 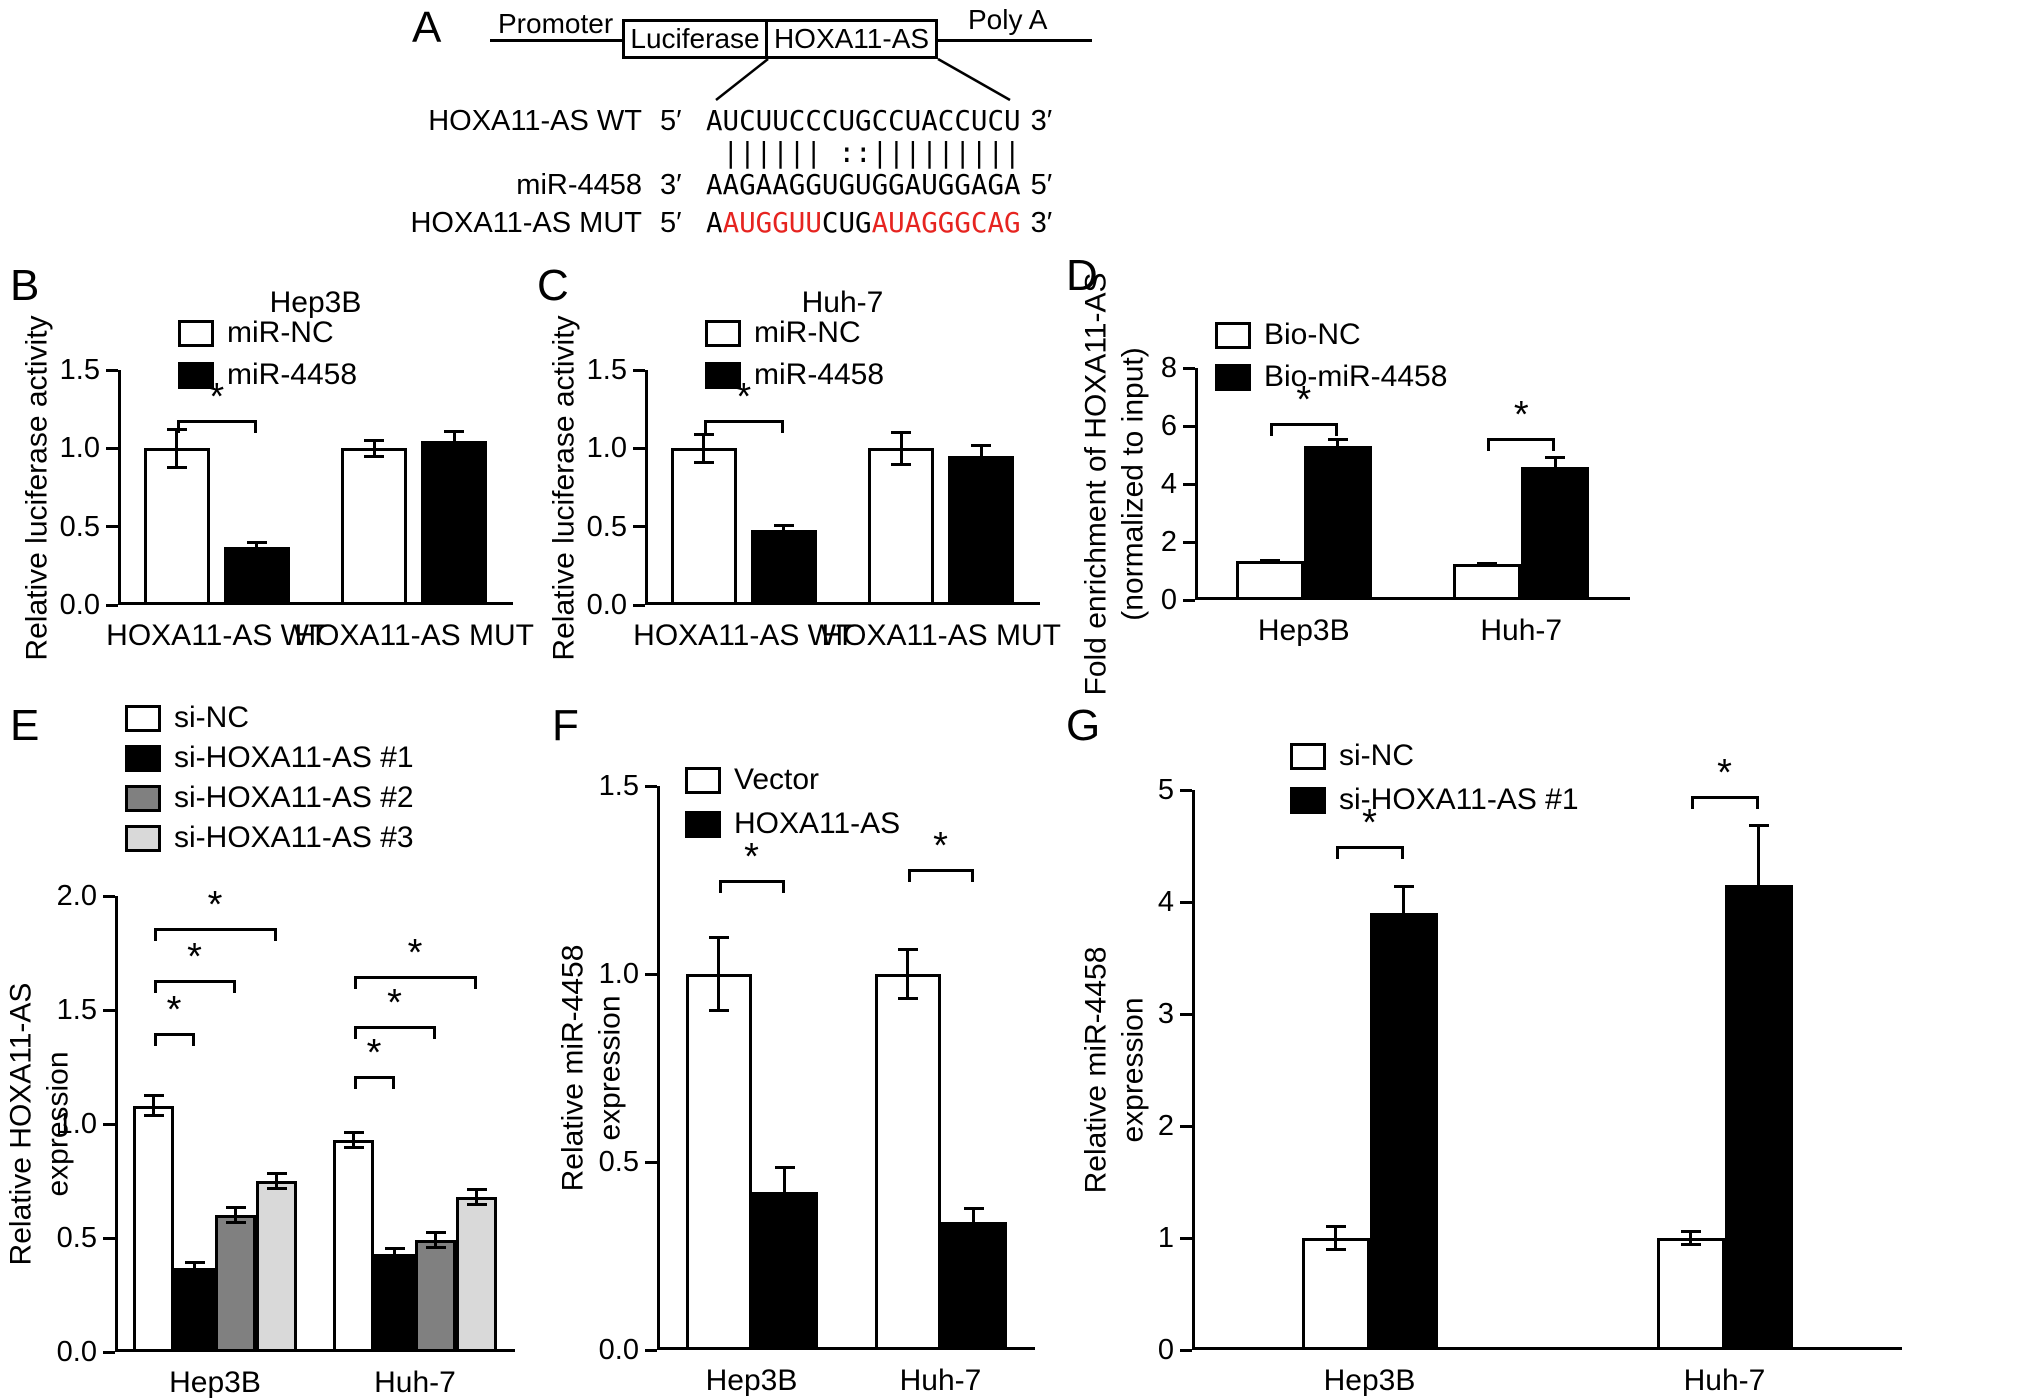 What do you see at coordinates (1165, 790) in the screenshot?
I see `y-tick-label: 5` at bounding box center [1165, 790].